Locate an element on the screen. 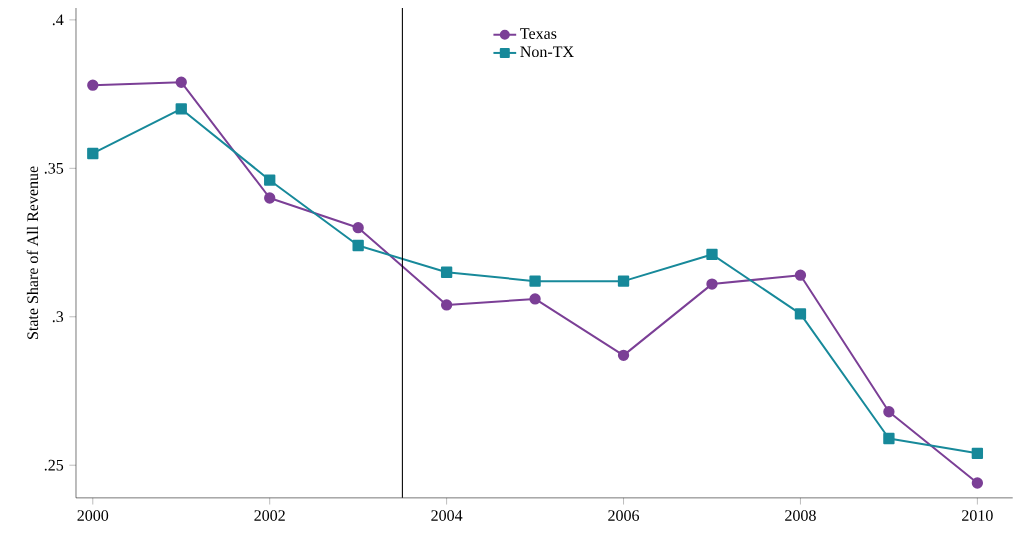 The image size is (1013, 537). y-tick-label: .35 is located at coordinates (54, 168).